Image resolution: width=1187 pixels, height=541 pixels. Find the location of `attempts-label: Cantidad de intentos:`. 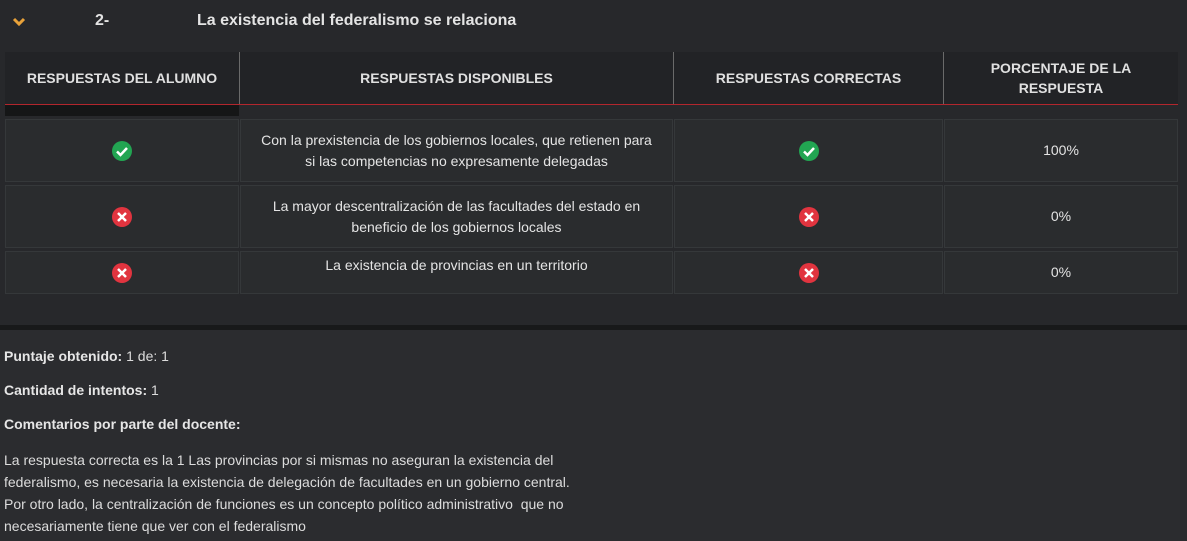

attempts-label: Cantidad de intentos: is located at coordinates (76, 390).